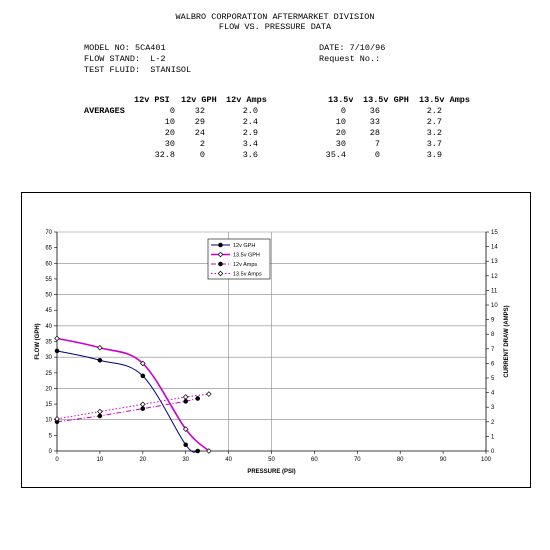  Describe the element at coordinates (494, 262) in the screenshot. I see `y2-tick-label: 13` at that location.